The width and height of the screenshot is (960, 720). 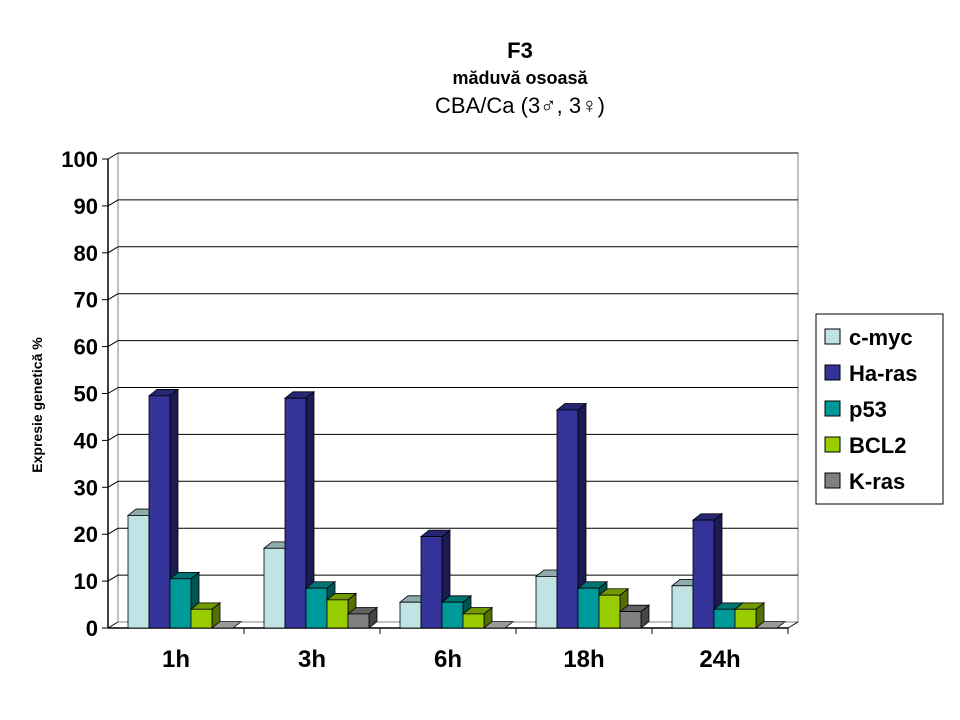 What do you see at coordinates (832, 480) in the screenshot?
I see `legend-swatch-K-ras` at bounding box center [832, 480].